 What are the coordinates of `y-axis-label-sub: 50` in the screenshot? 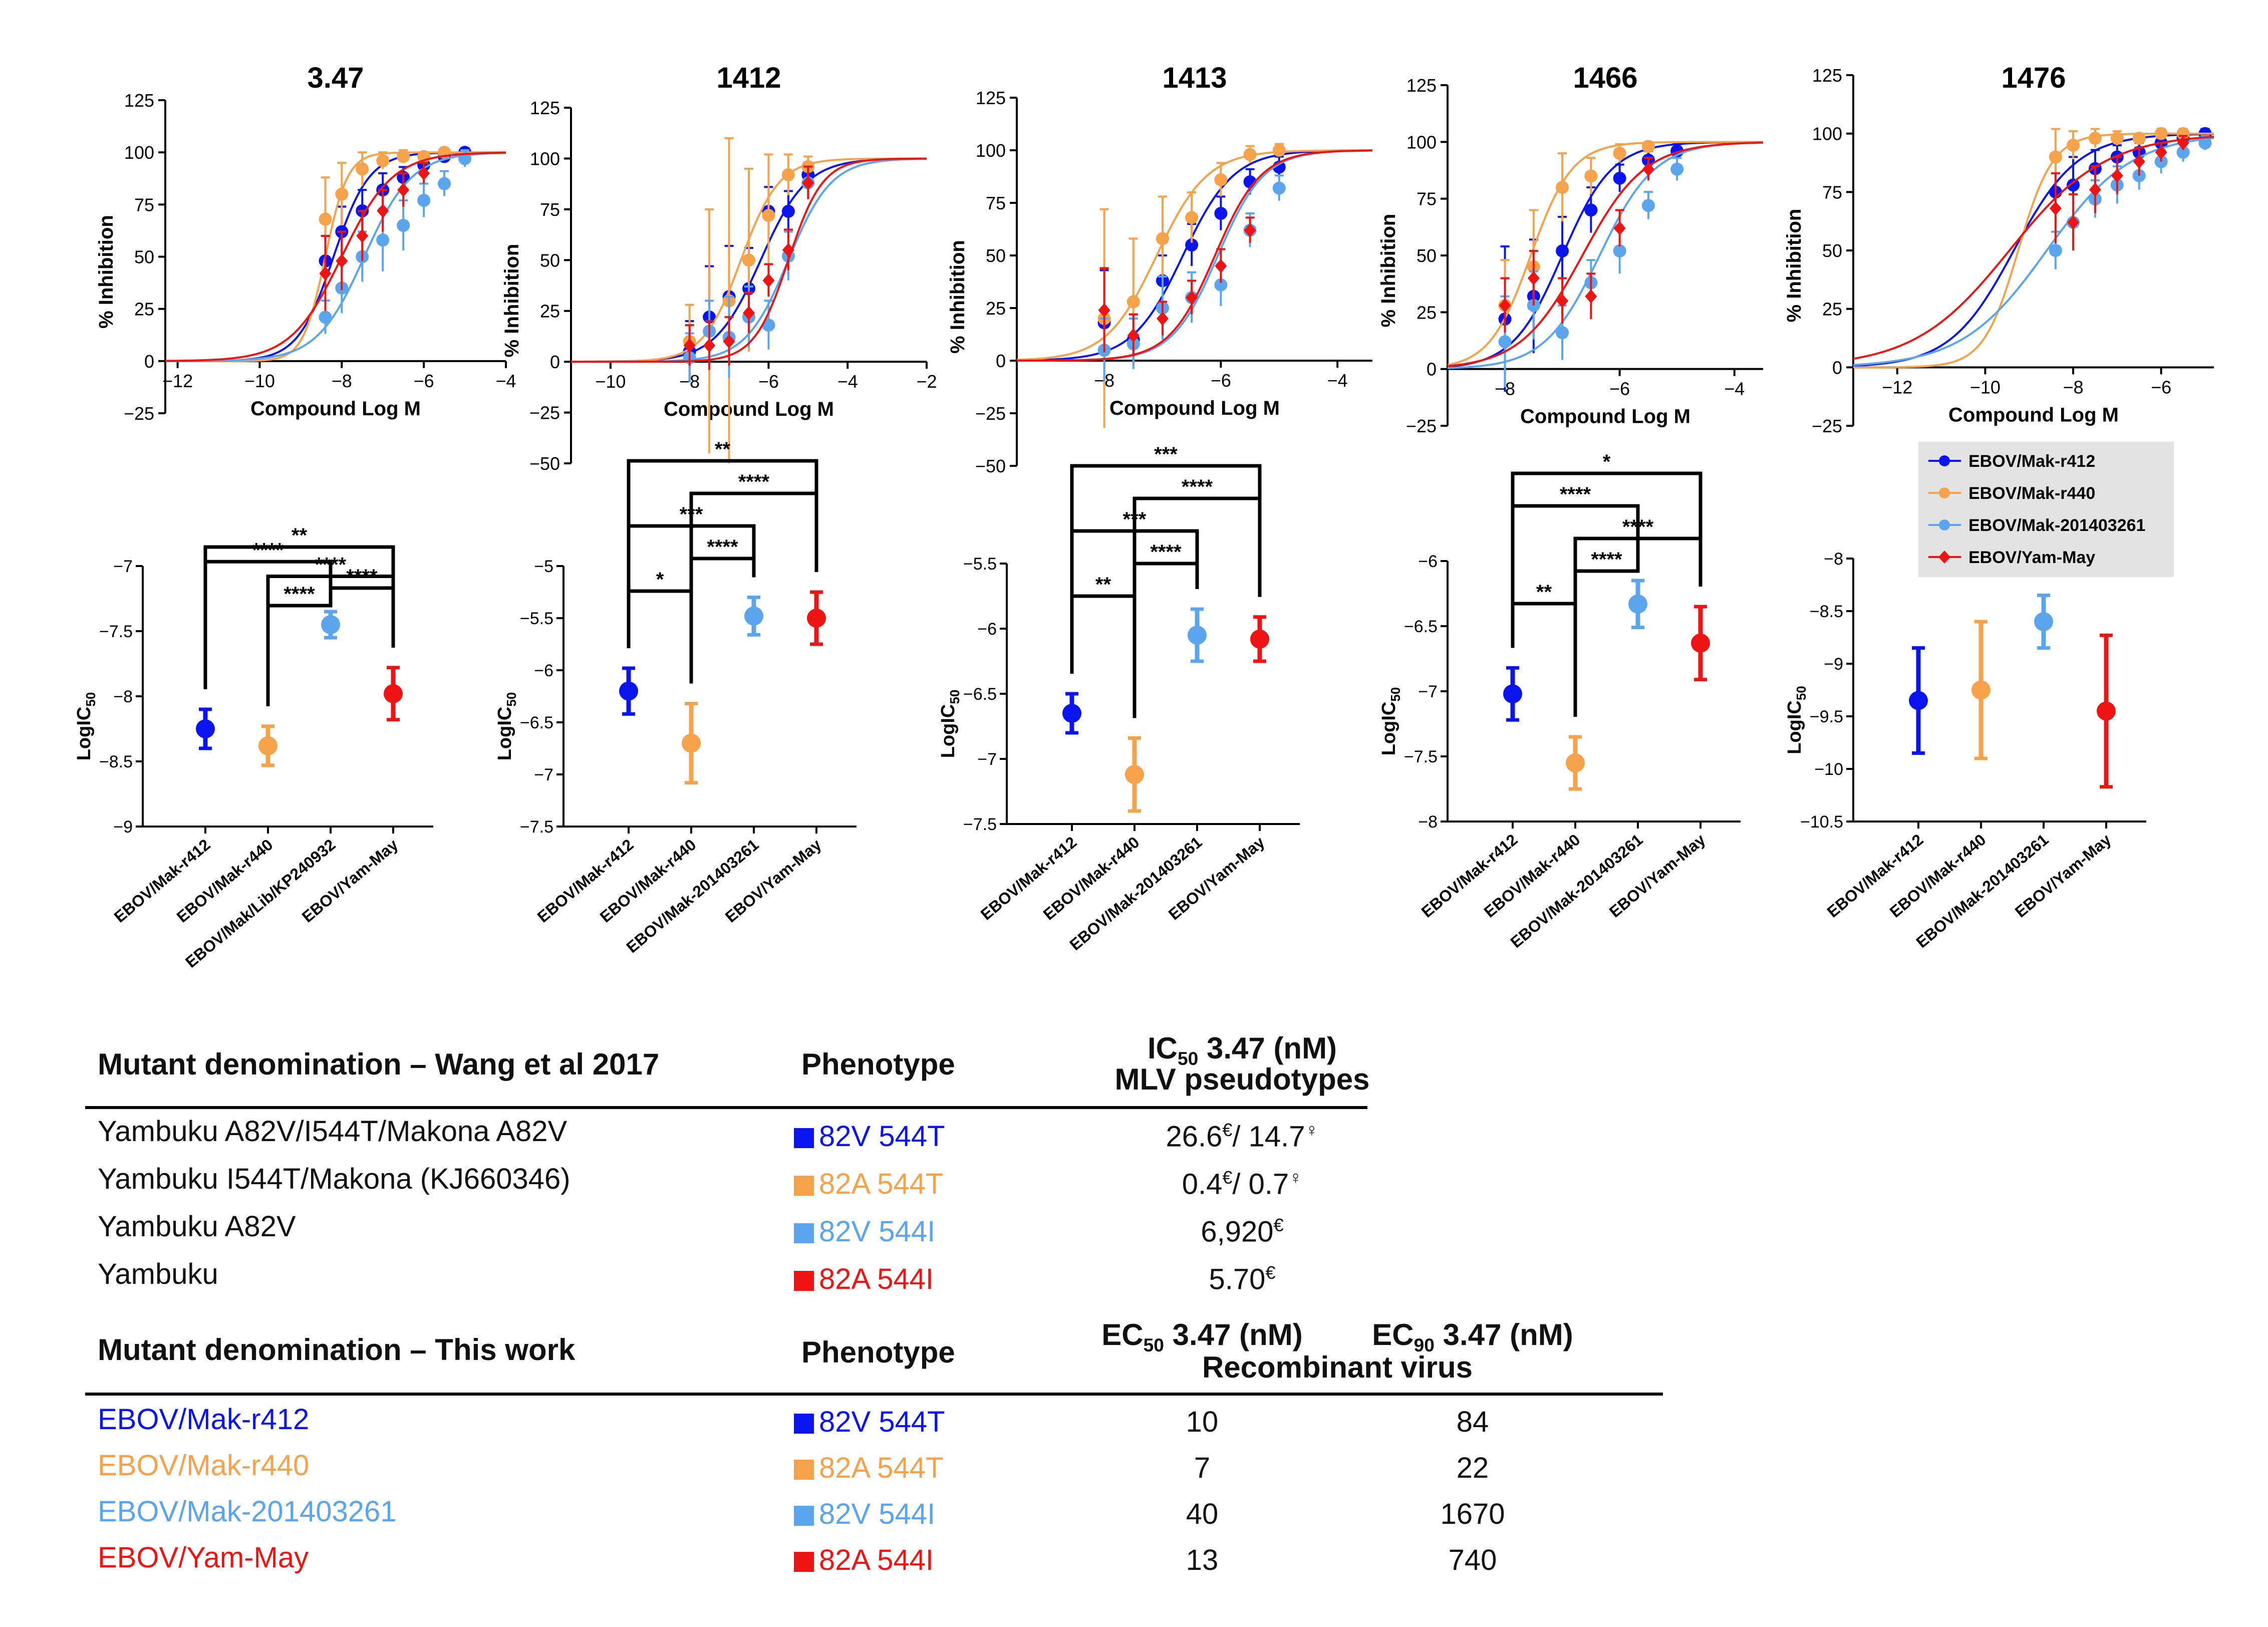 It's located at (954, 697).